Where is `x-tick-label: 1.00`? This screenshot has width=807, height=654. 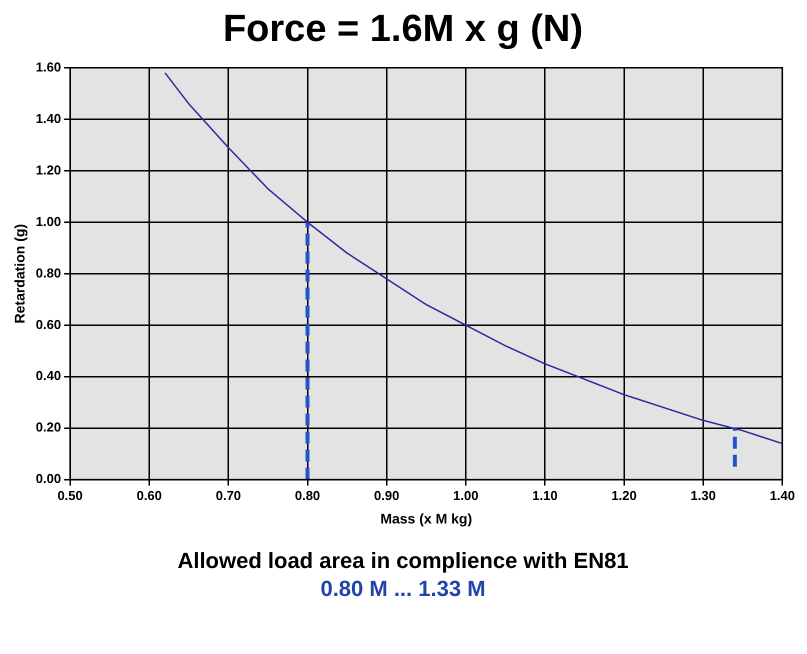
x-tick-label: 1.00 is located at coordinates (465, 495).